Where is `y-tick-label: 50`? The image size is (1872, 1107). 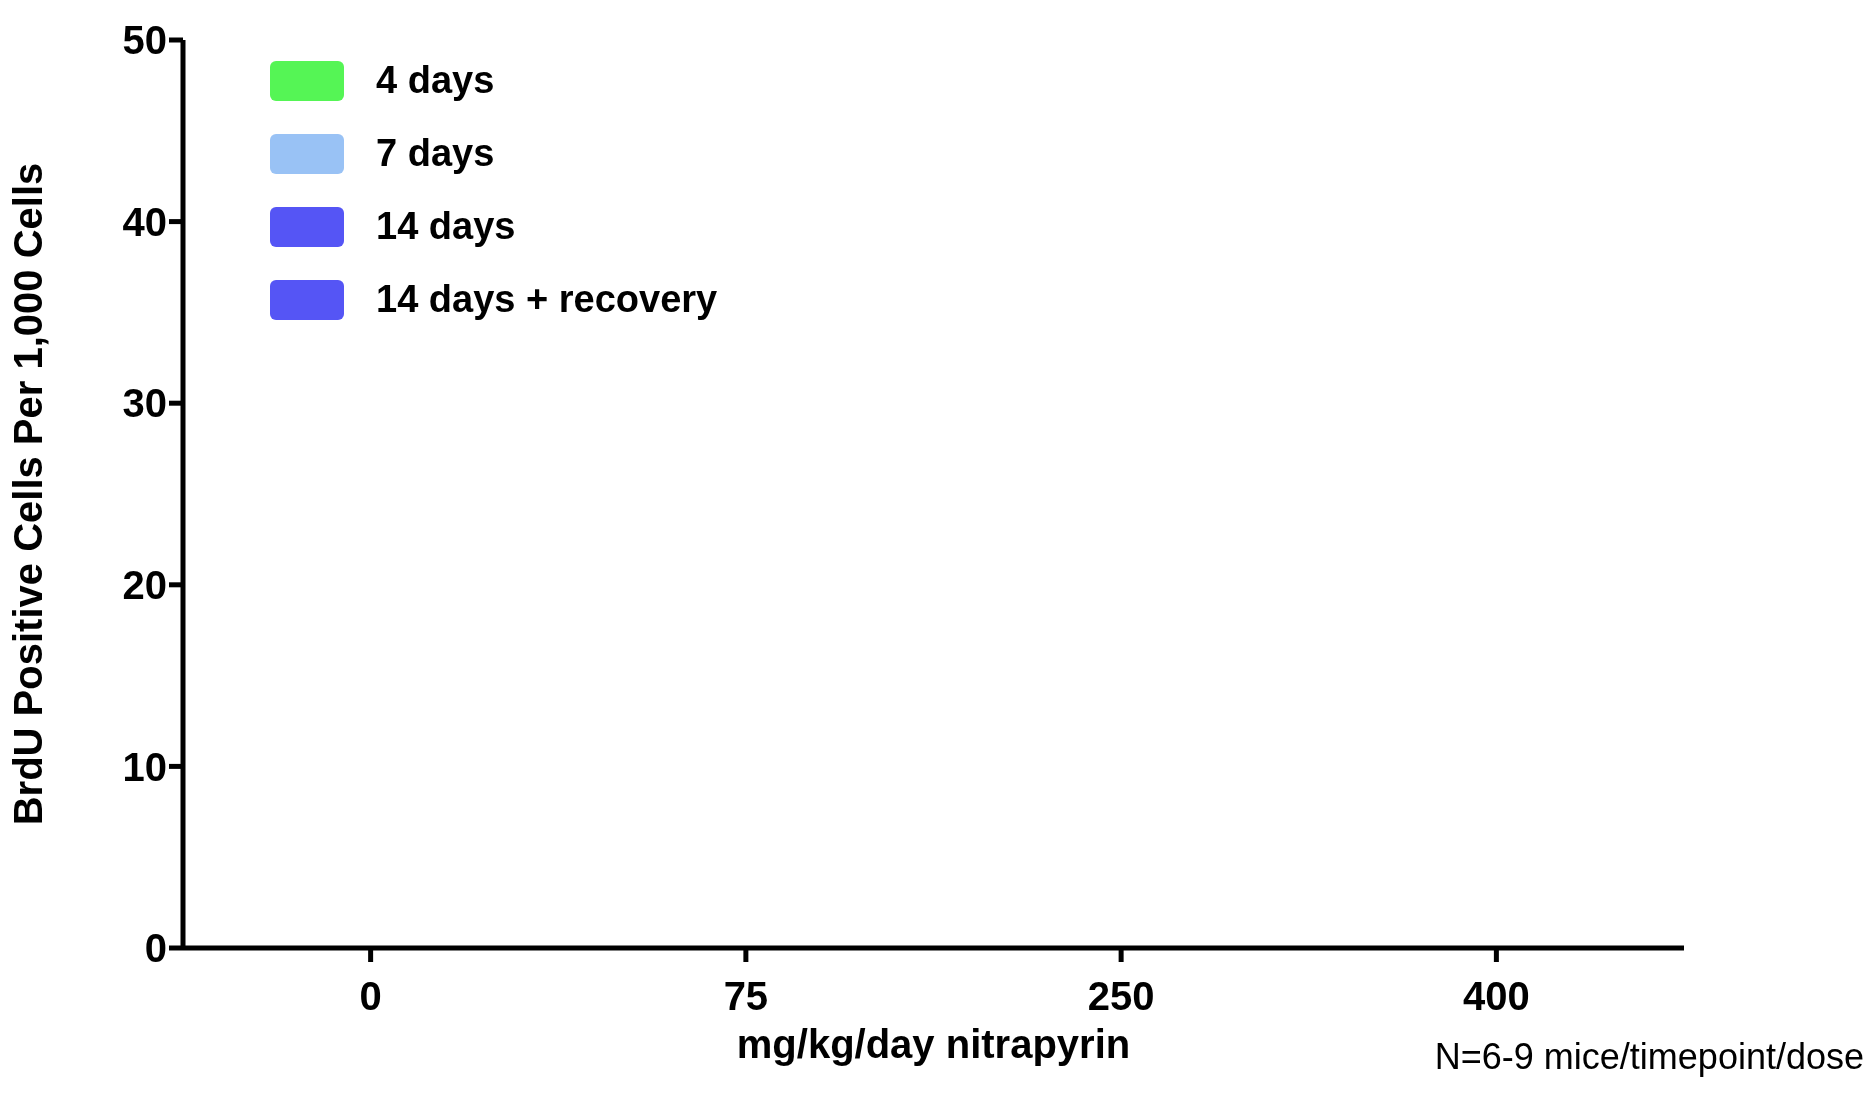
y-tick-label: 50 is located at coordinates (144, 40).